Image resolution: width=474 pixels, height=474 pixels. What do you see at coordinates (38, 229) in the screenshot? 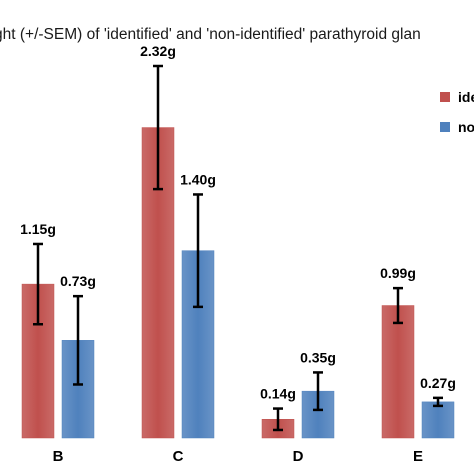
I see `value-label-ide-B: 1.15g` at bounding box center [38, 229].